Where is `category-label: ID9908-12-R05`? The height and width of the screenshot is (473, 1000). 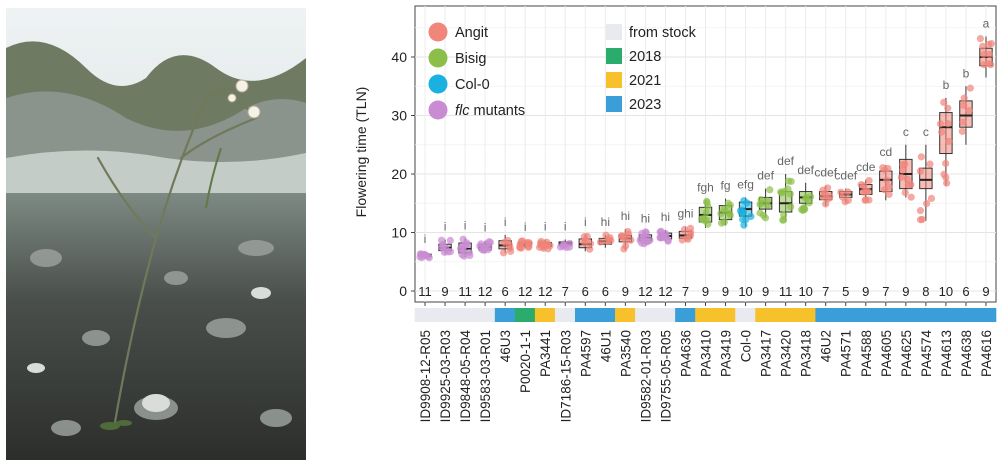 category-label: ID9908-12-R05 is located at coordinates (425, 376).